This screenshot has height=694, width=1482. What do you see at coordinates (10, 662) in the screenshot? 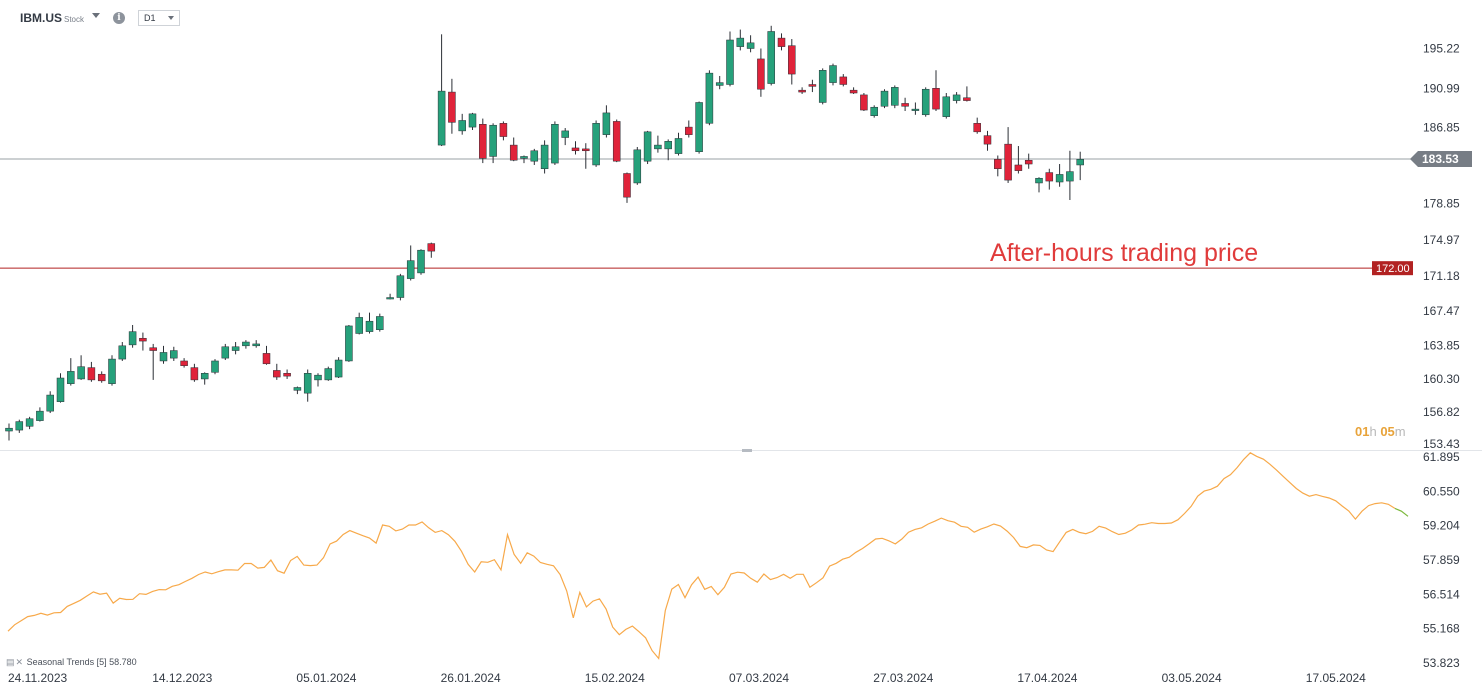
I see `chart-icon: ▤` at bounding box center [10, 662].